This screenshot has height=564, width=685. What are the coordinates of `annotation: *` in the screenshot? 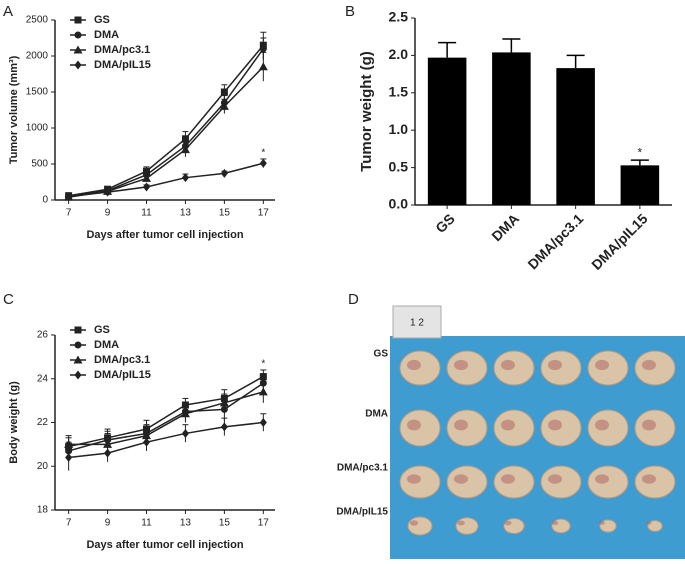 It's located at (263, 153).